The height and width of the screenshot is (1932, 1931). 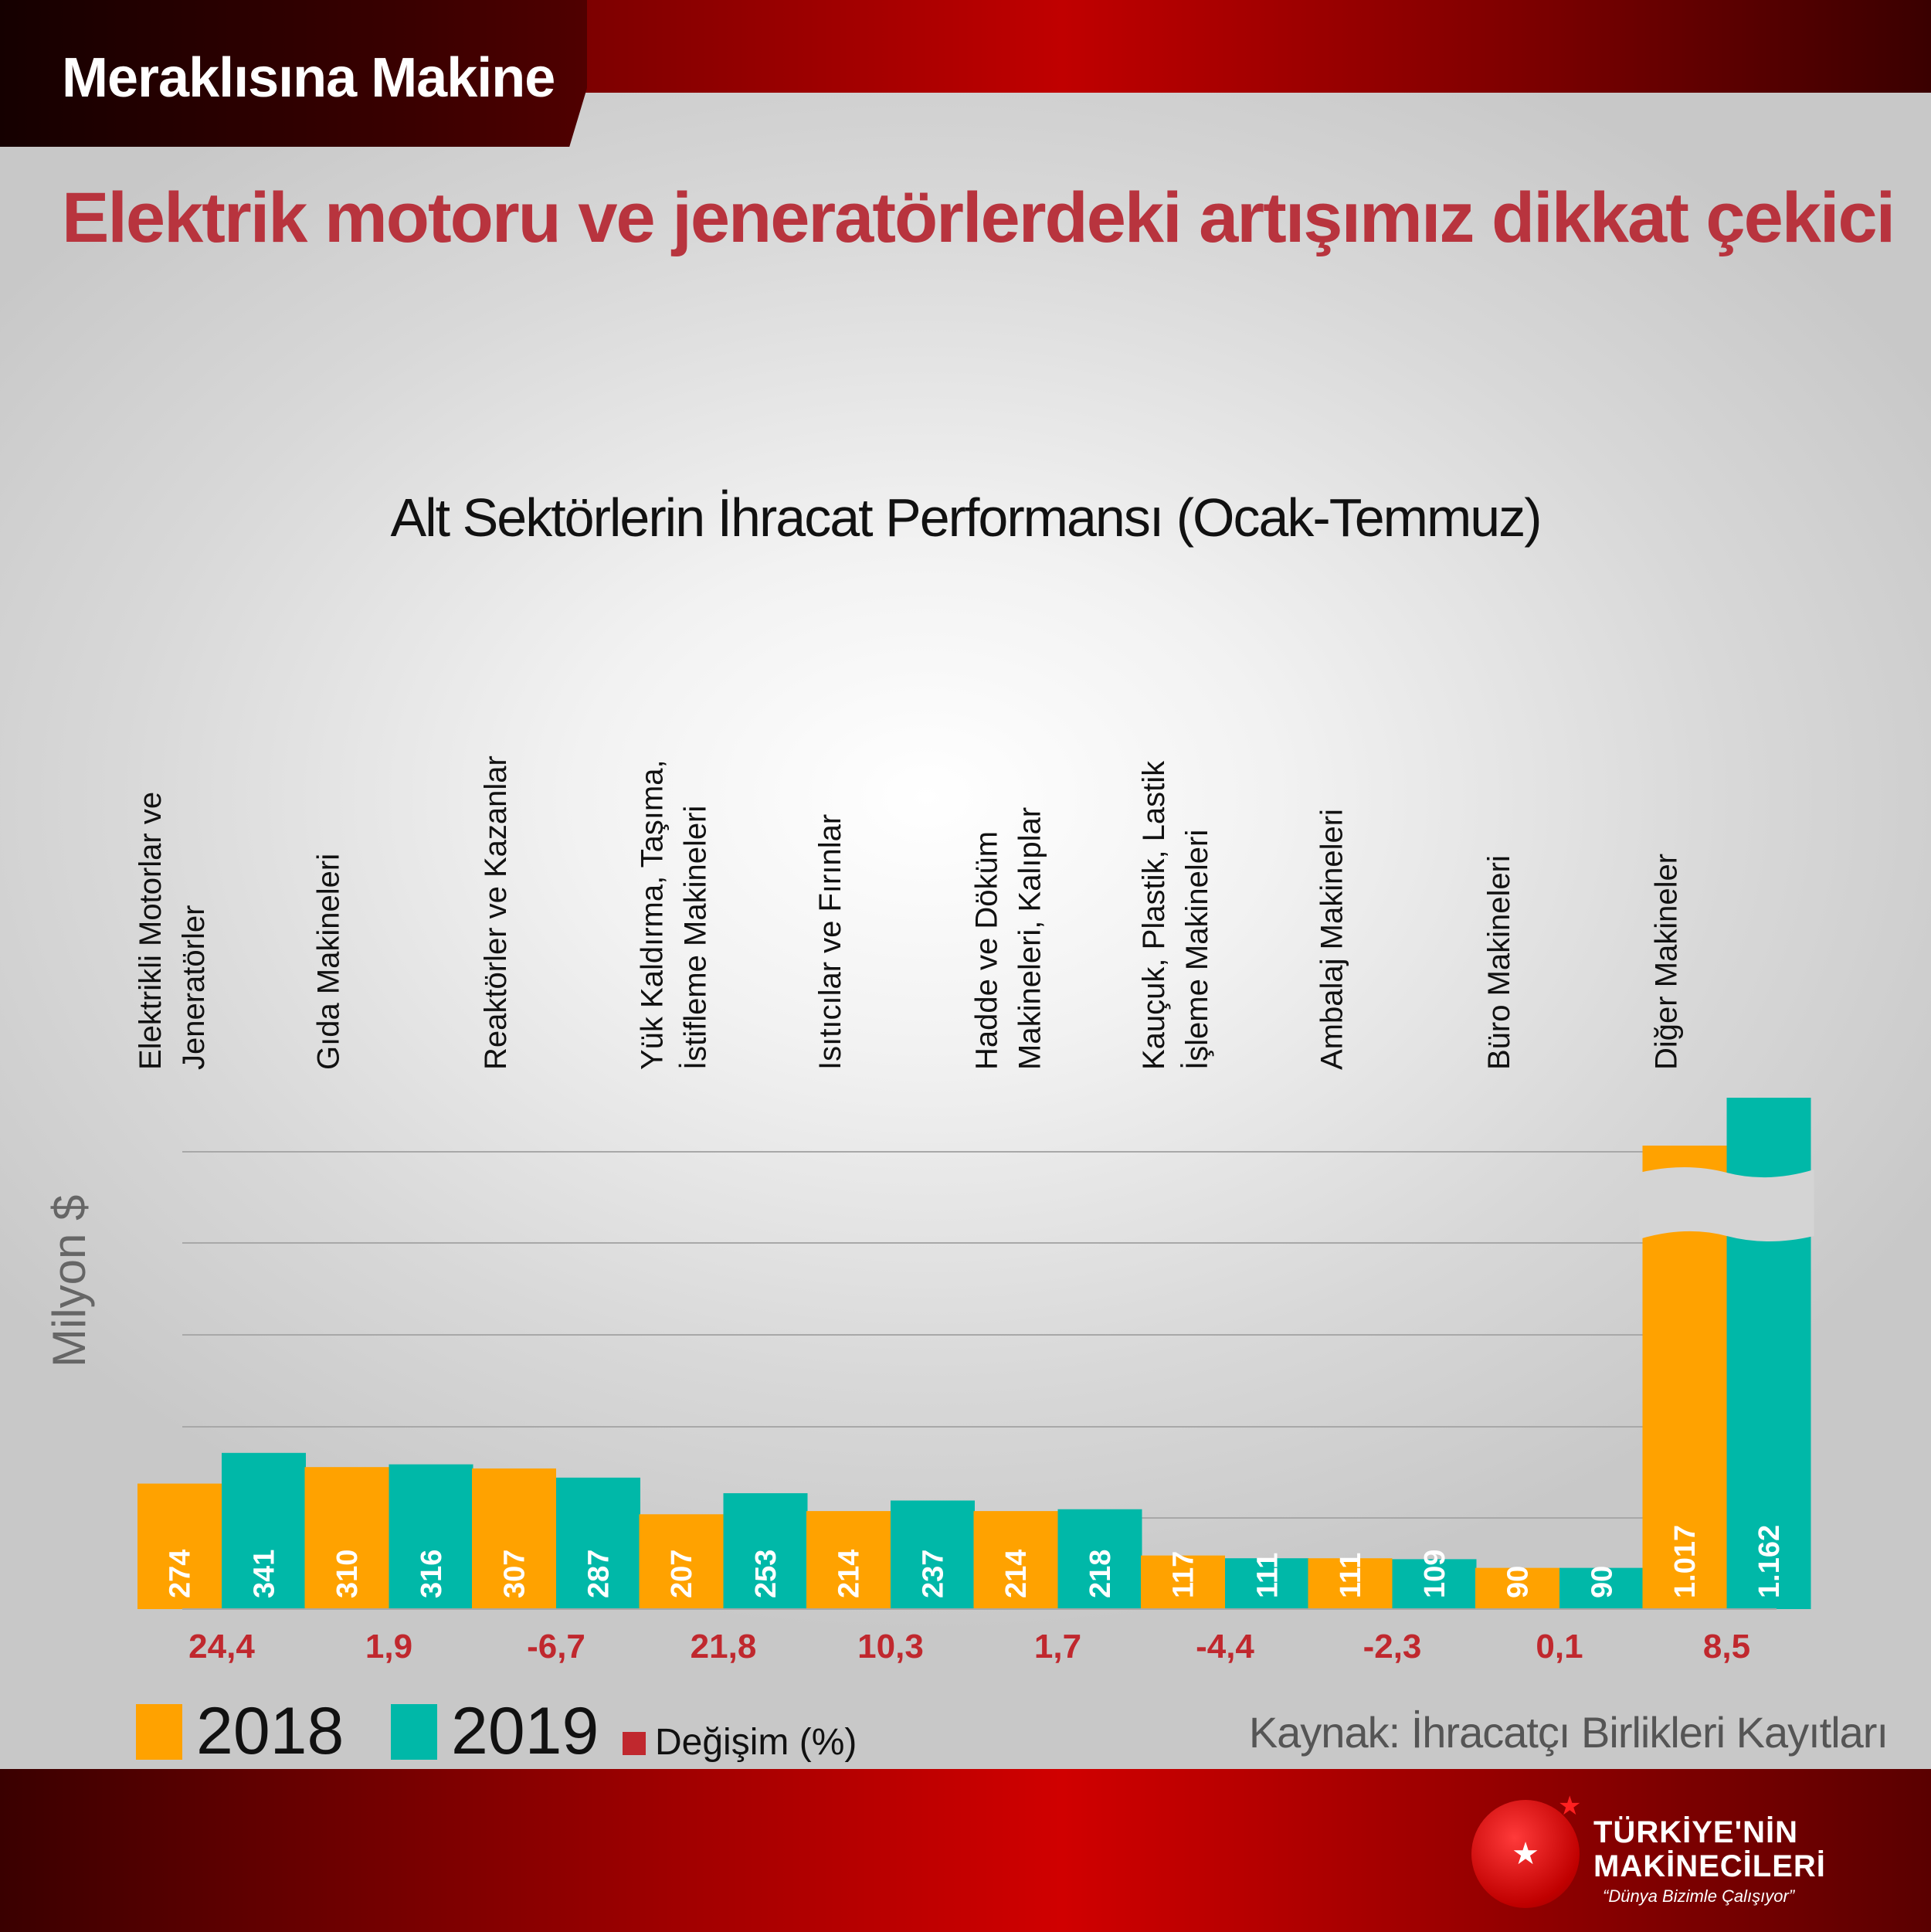 I want to click on legend-label-2019: 2019, so click(x=525, y=1731).